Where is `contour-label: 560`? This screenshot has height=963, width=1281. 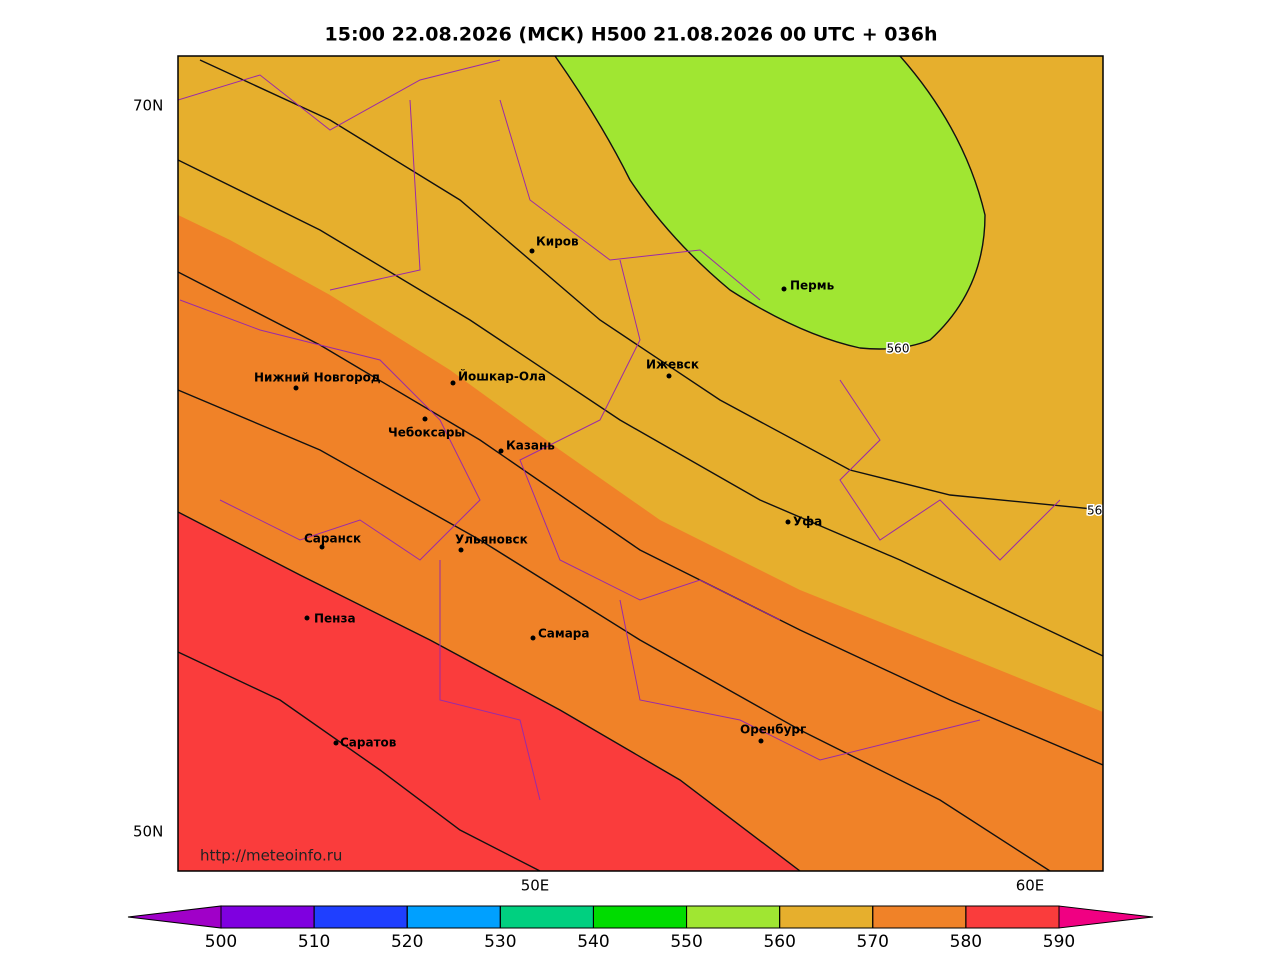
contour-label: 560 is located at coordinates (898, 349).